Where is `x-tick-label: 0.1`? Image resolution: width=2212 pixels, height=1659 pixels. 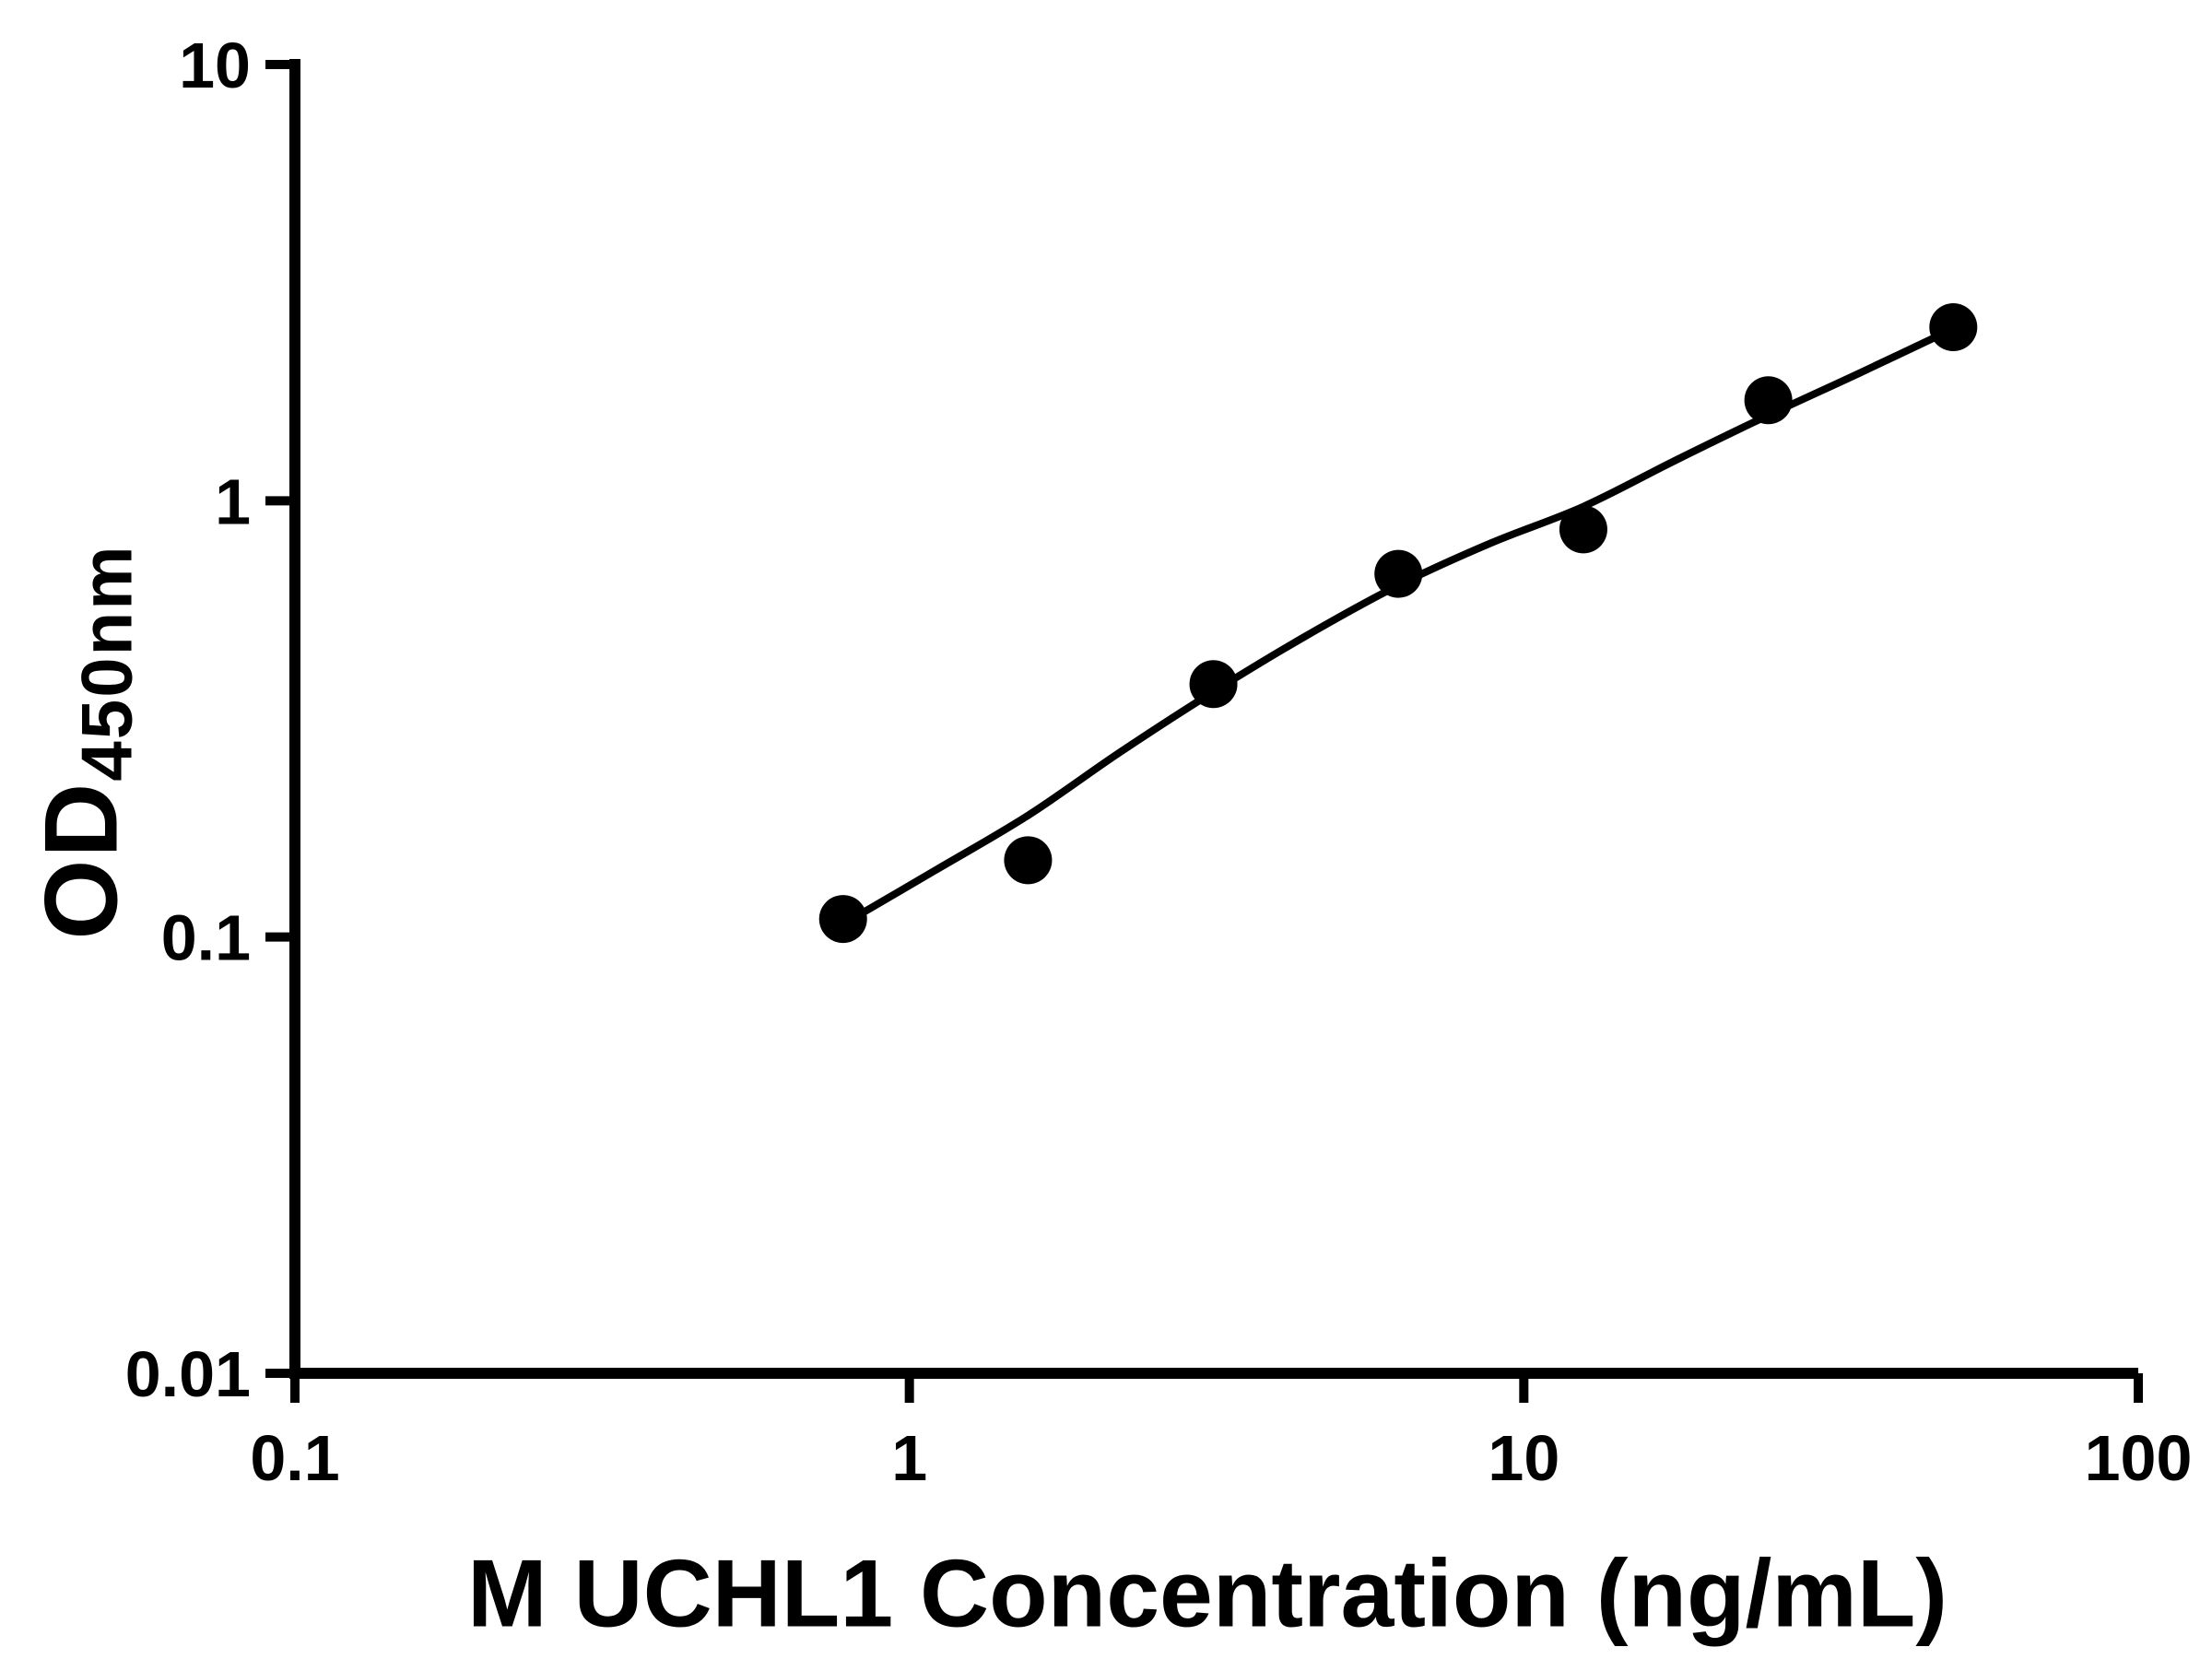 x-tick-label: 0.1 is located at coordinates (294, 1458).